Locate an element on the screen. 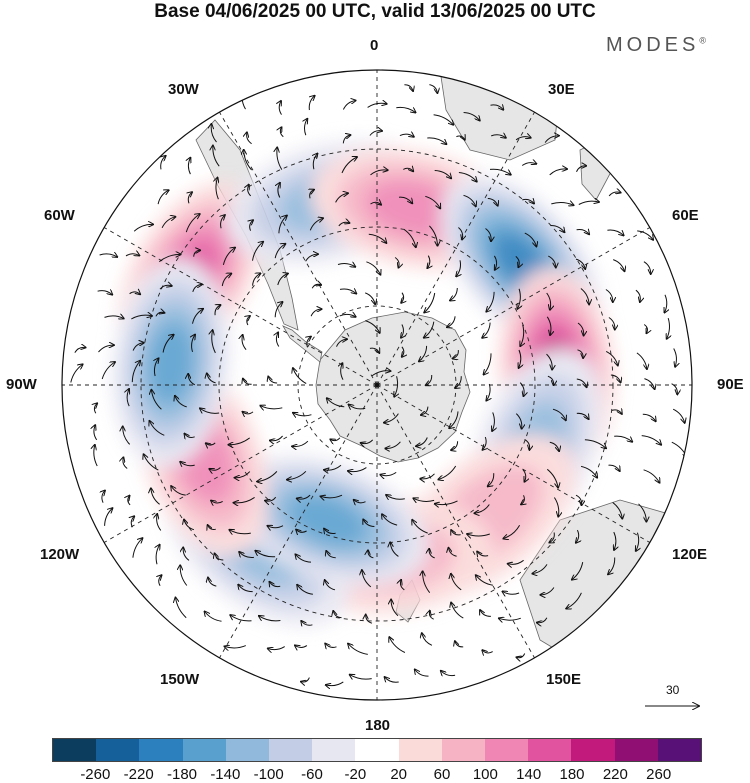  lon-label-60e: 60E is located at coordinates (685, 215).